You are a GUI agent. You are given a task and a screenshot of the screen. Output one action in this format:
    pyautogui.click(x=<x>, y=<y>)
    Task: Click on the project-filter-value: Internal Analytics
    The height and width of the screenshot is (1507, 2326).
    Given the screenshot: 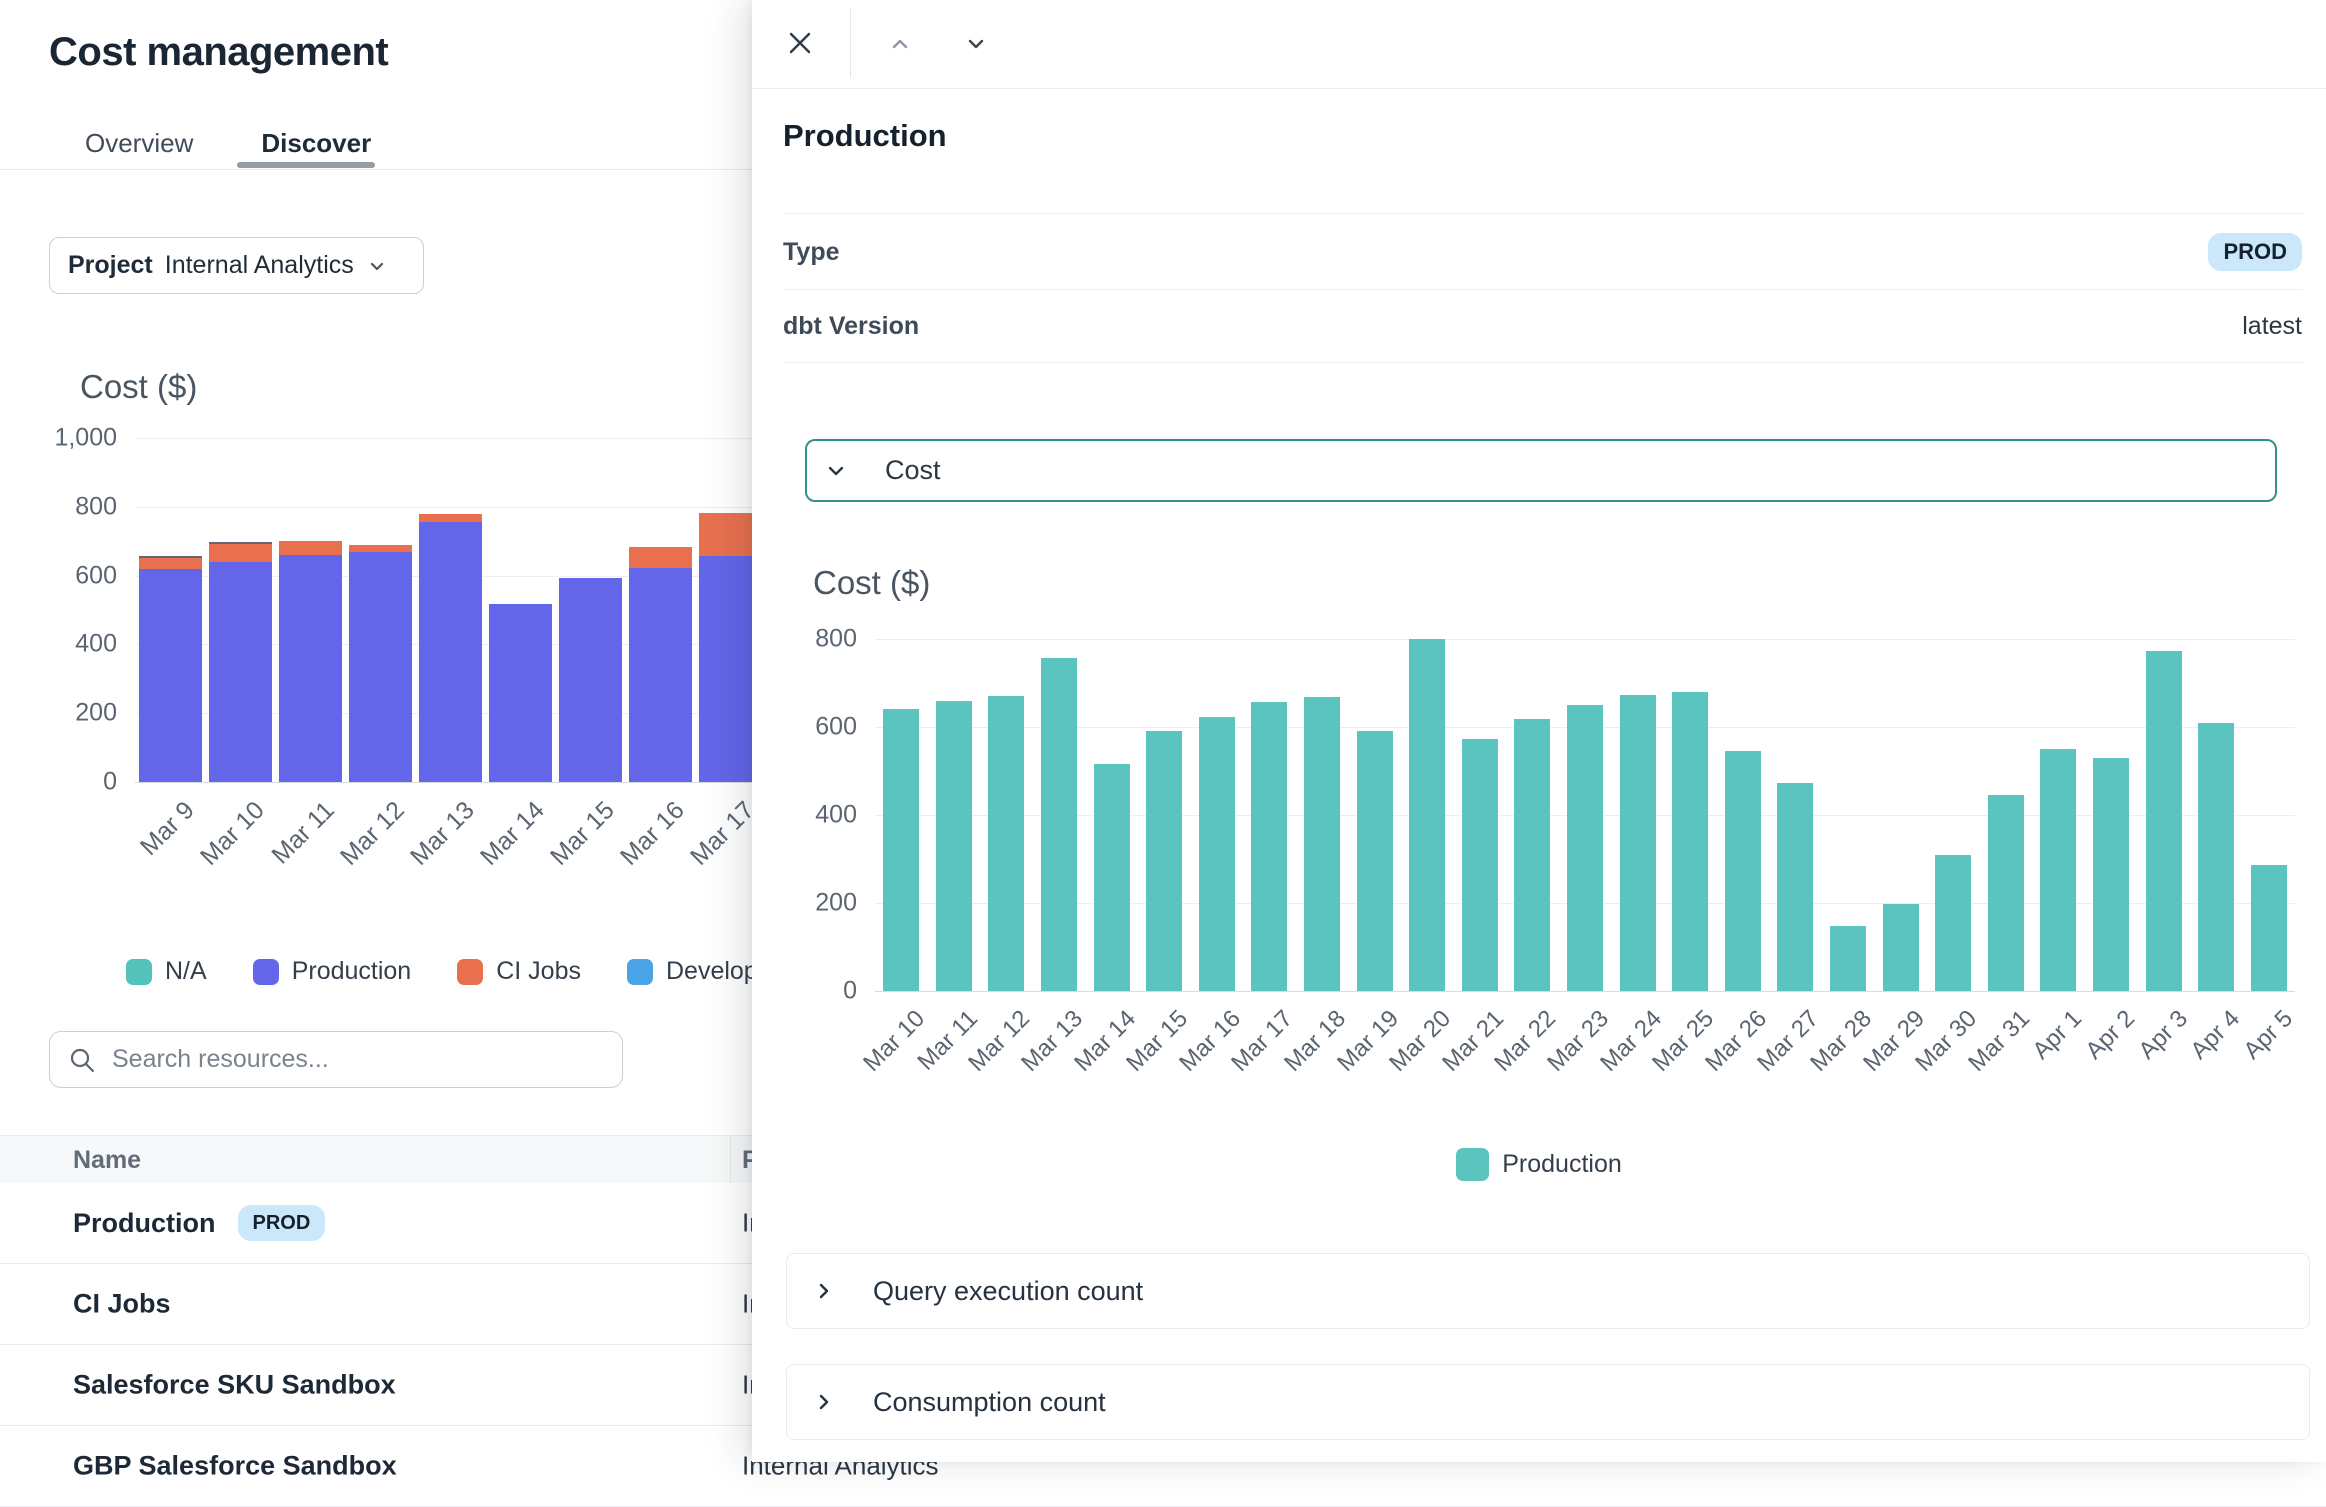 What is the action you would take?
    pyautogui.click(x=259, y=265)
    